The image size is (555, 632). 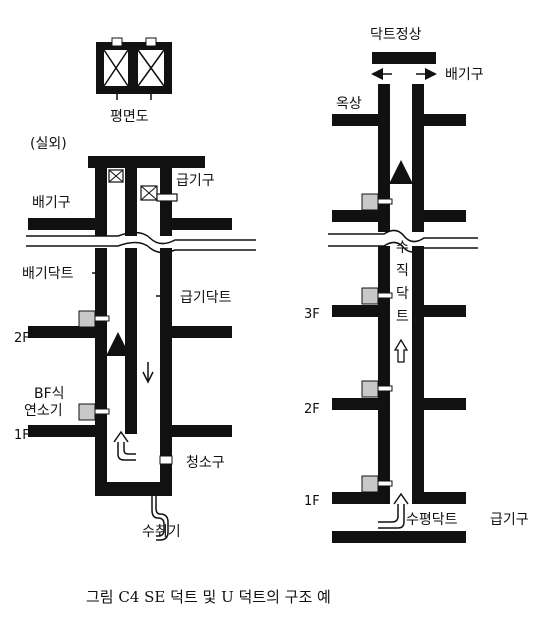 I want to click on bf-heater-label-line1: BF식, so click(x=49, y=394).